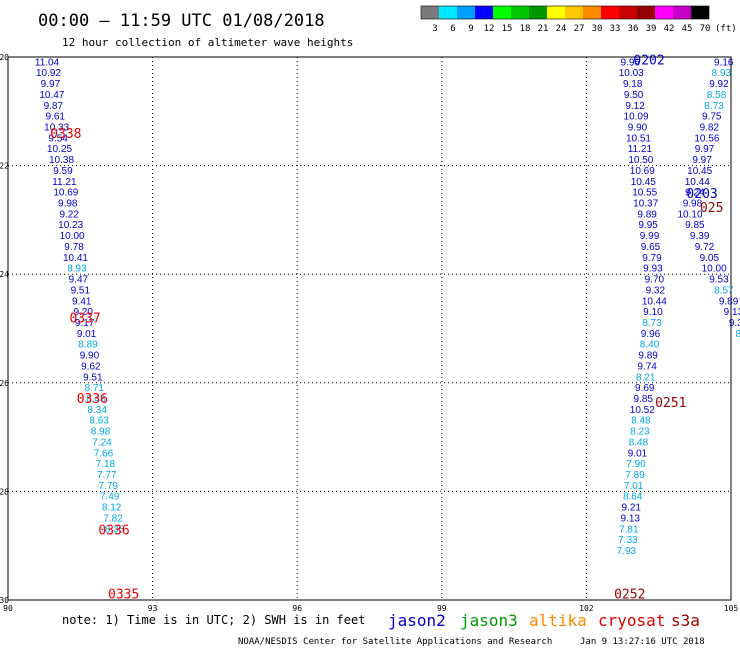 The width and height of the screenshot is (740, 650). What do you see at coordinates (670, 403) in the screenshot?
I see `time-label: 0251` at bounding box center [670, 403].